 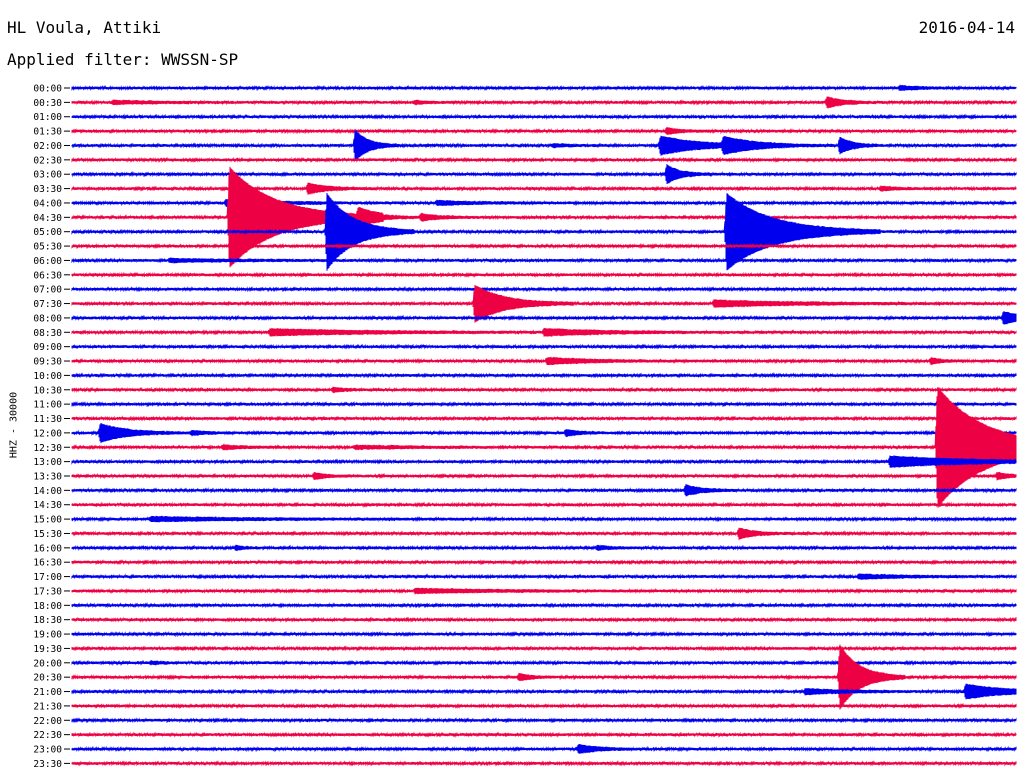 What do you see at coordinates (47, 318) in the screenshot?
I see `row-time-label: 08:00` at bounding box center [47, 318].